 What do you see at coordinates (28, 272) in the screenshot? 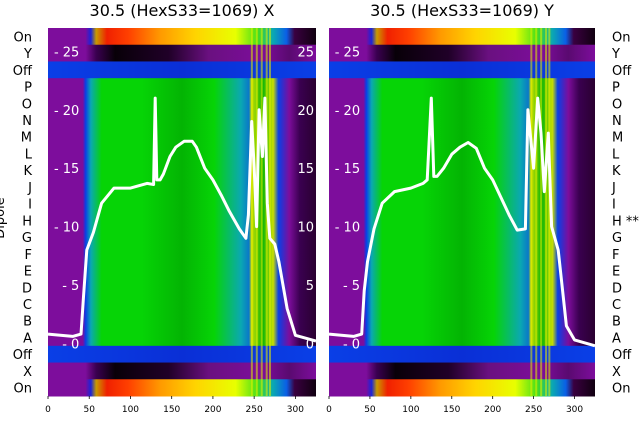
I see `row-label-left: E` at bounding box center [28, 272].